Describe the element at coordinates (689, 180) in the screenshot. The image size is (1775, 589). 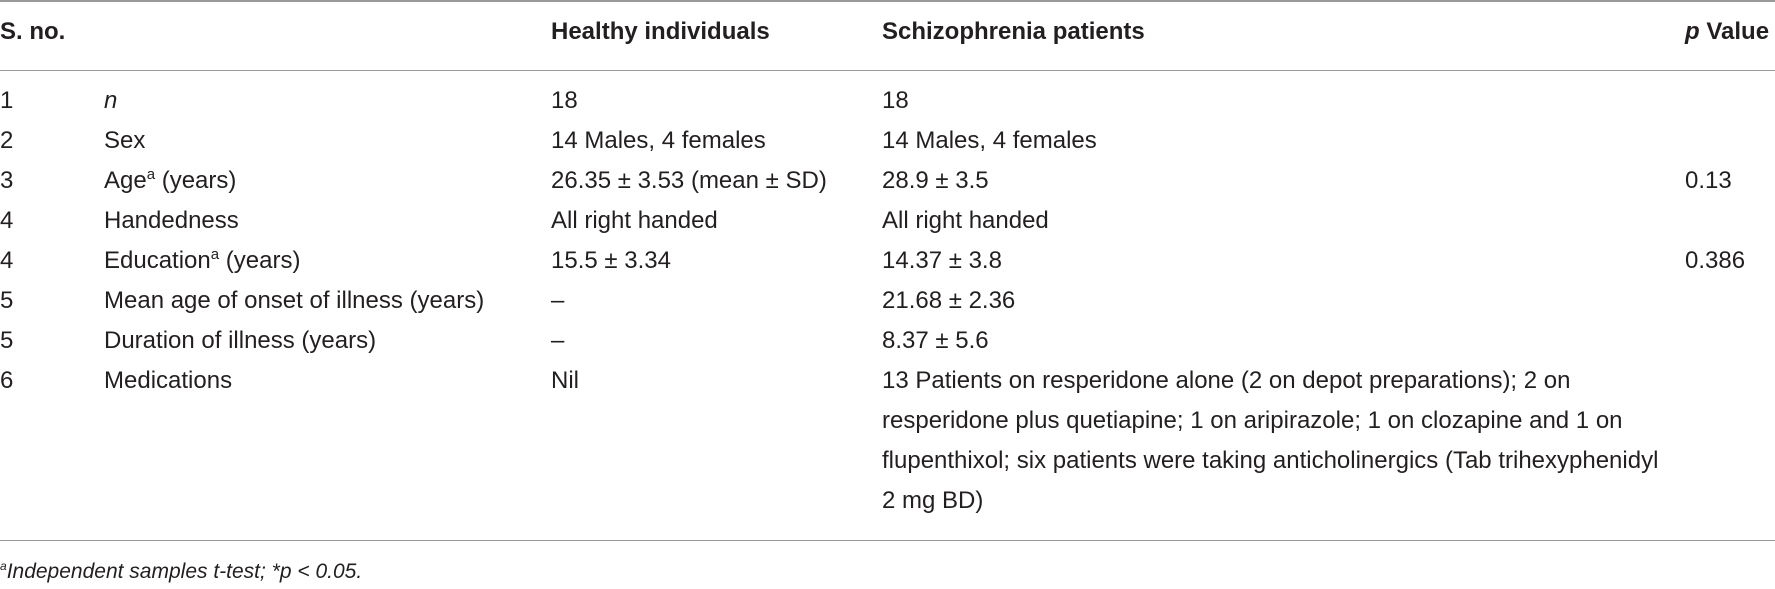
I see `row-3-healthy: 26.35 ± 3.53 (mean ± SD)` at that location.